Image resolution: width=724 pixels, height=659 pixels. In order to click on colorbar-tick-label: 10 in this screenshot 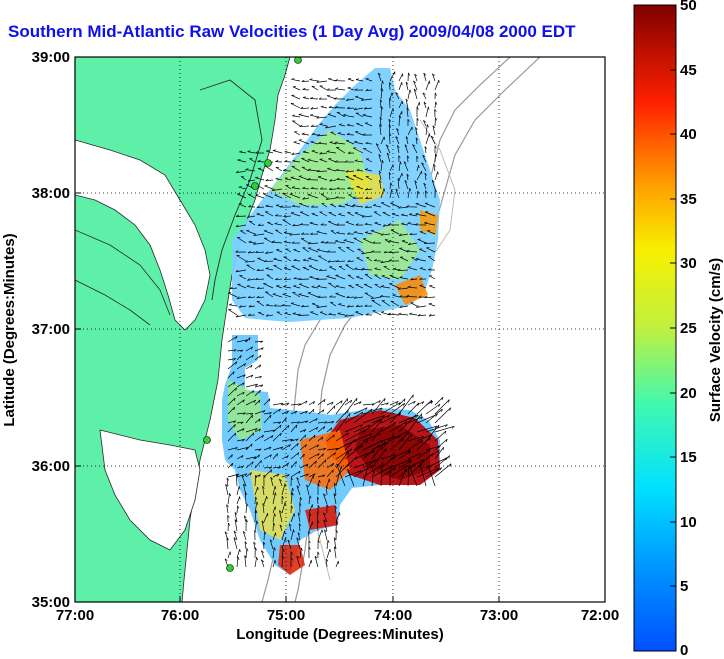, I will do `click(688, 522)`.